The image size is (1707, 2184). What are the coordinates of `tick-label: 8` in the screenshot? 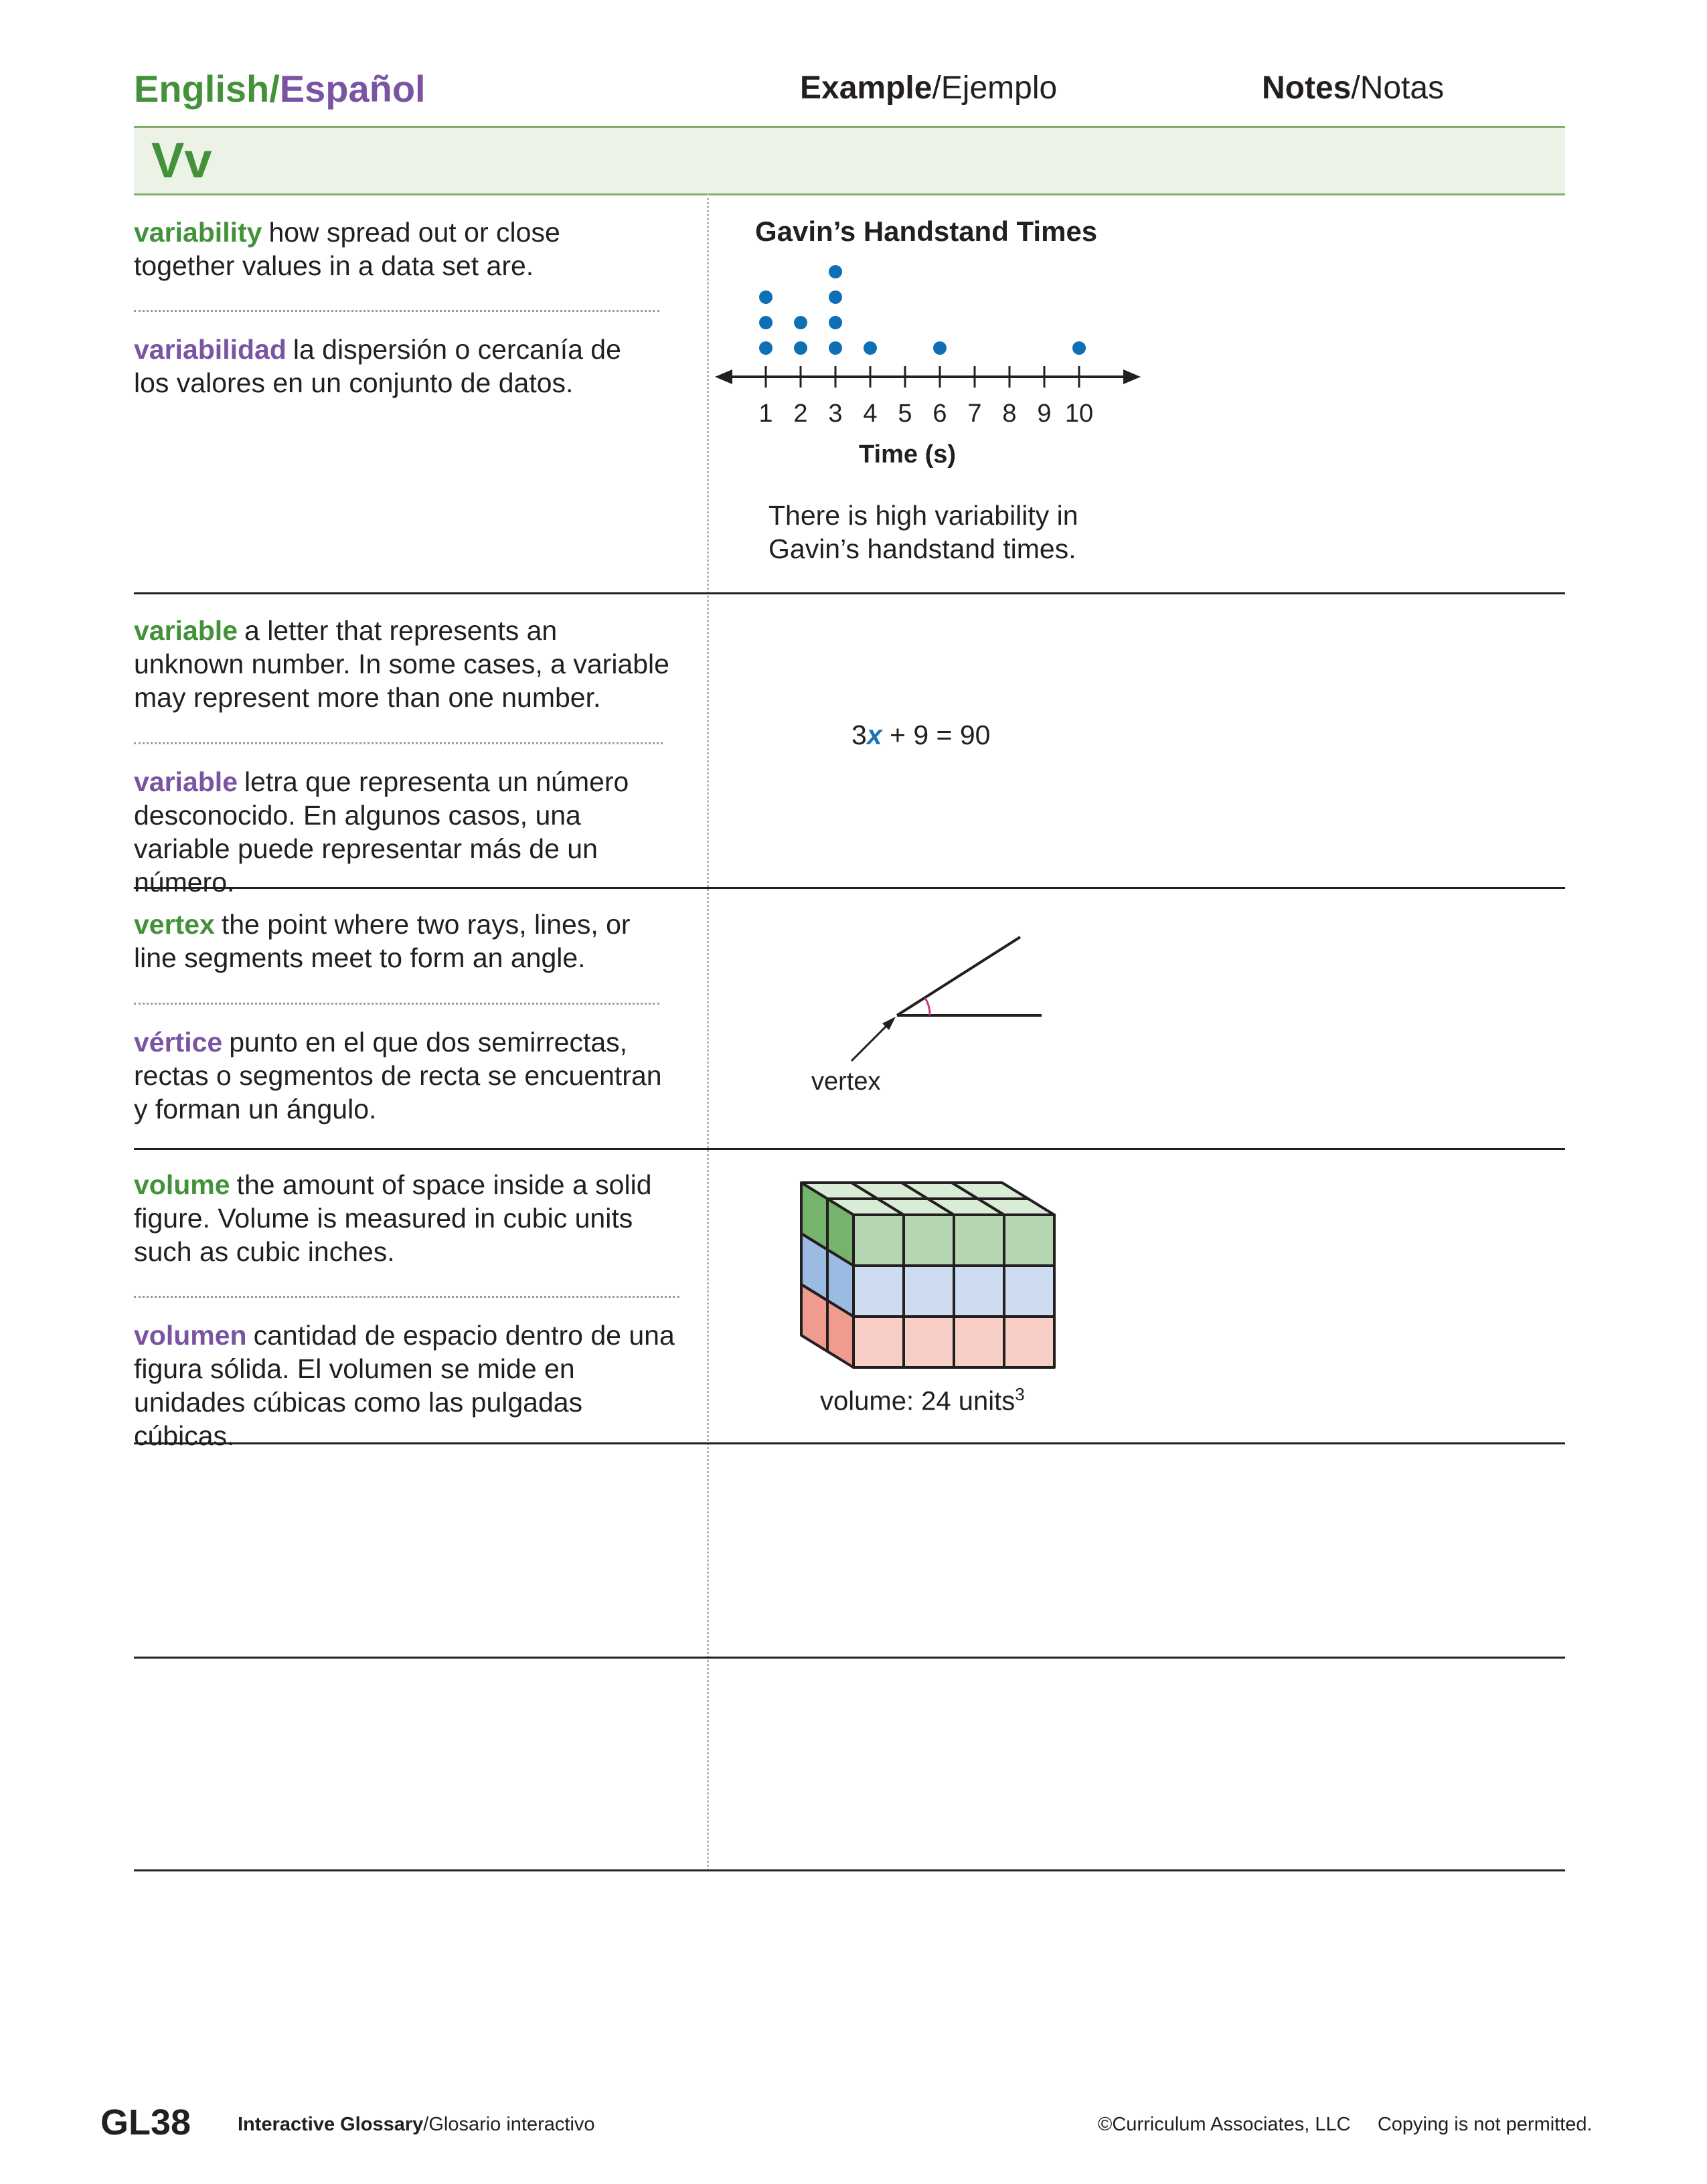 It's located at (1009, 414).